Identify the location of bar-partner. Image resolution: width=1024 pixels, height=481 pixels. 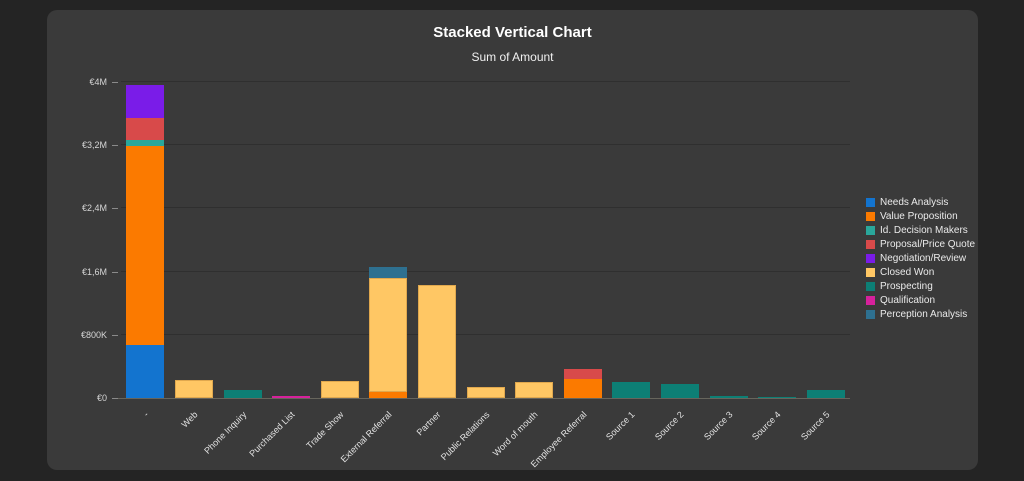
(436, 240).